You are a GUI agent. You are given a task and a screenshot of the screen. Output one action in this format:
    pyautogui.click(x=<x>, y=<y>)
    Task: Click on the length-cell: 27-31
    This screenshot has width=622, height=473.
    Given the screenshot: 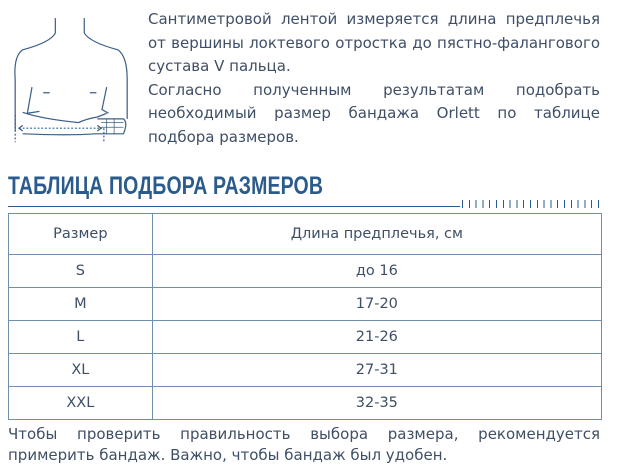 What is the action you would take?
    pyautogui.click(x=377, y=370)
    